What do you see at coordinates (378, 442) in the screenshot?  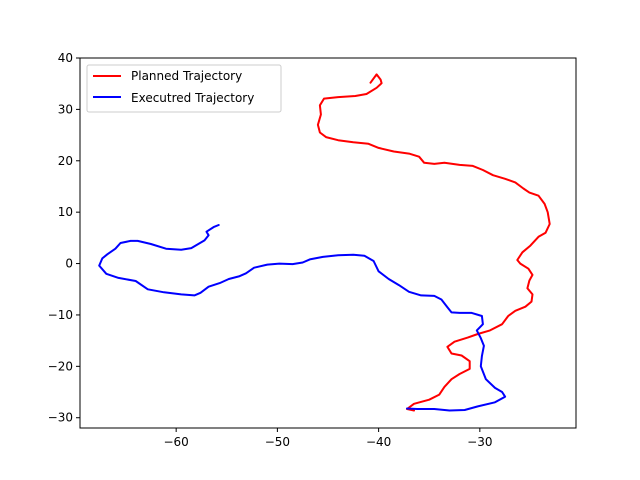 I see `x-tick-label: −40` at bounding box center [378, 442].